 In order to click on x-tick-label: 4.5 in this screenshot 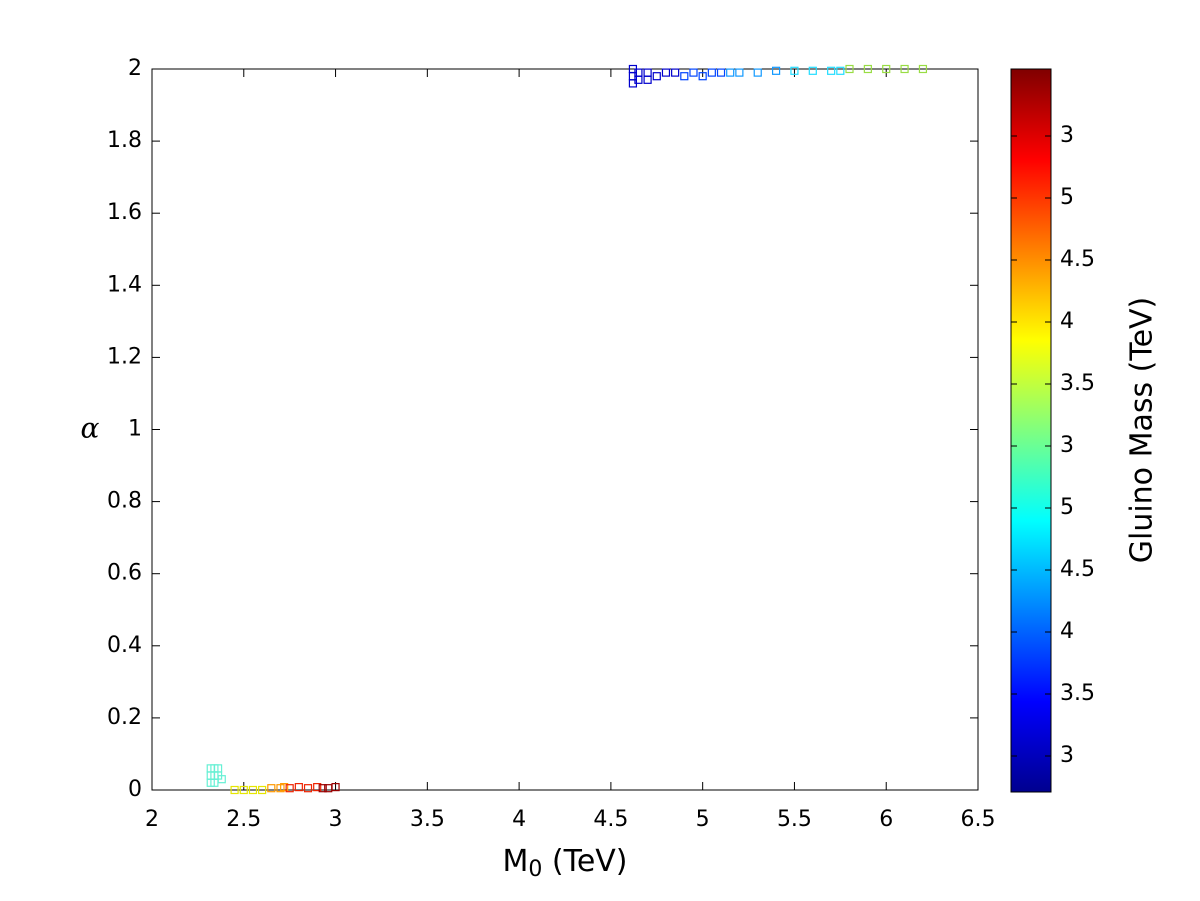, I will do `click(610, 819)`.